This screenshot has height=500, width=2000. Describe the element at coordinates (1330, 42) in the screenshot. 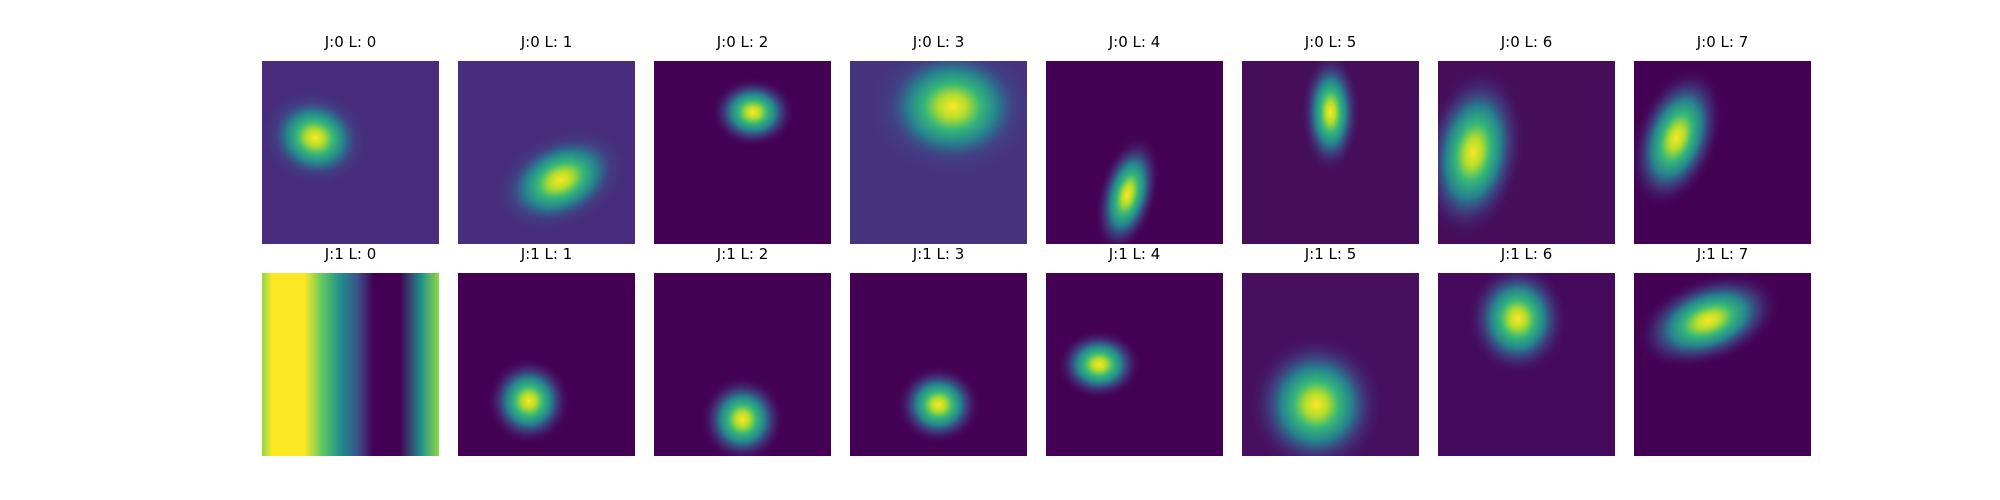

I see `panel-title: J:0 L: 5` at that location.